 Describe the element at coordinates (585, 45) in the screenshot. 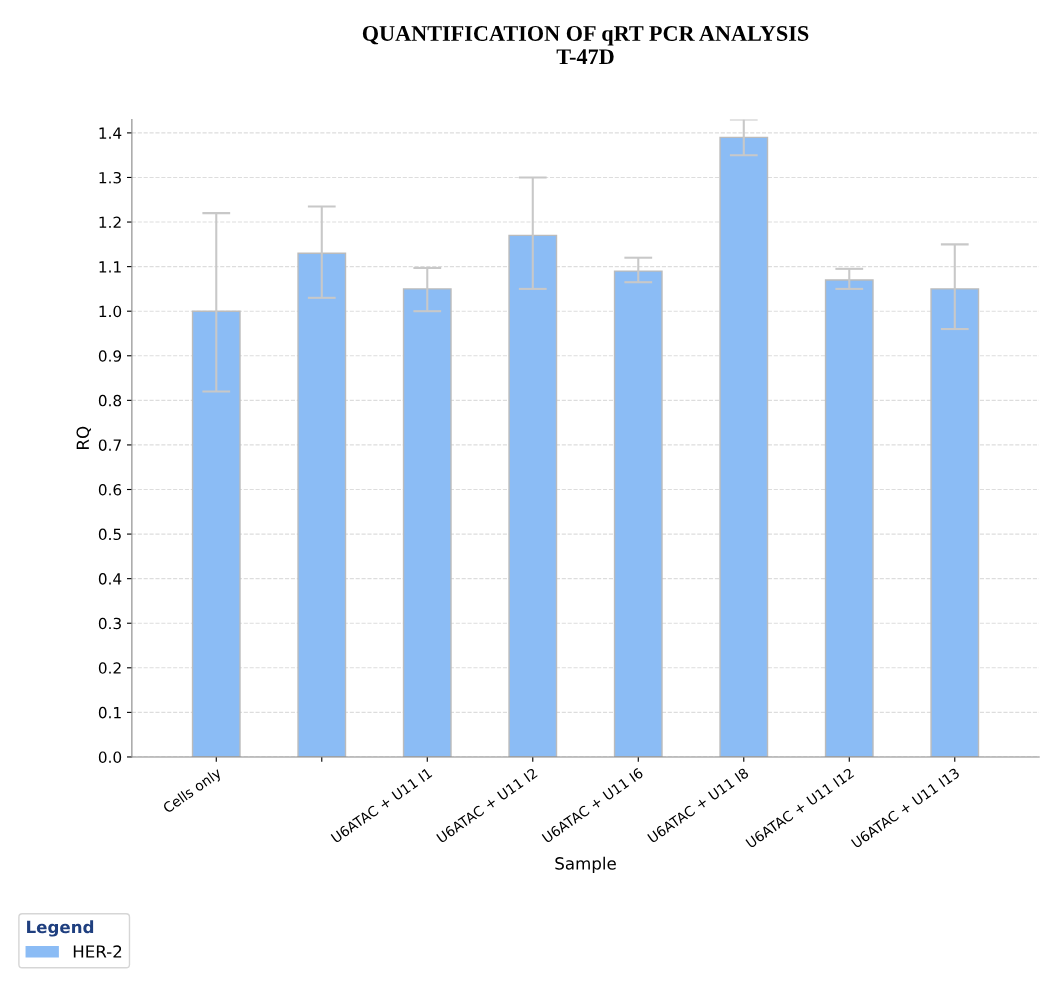

I see `chart-title: QUANTIFICATION OF qRT PCR ANALYSIS T-47D` at that location.